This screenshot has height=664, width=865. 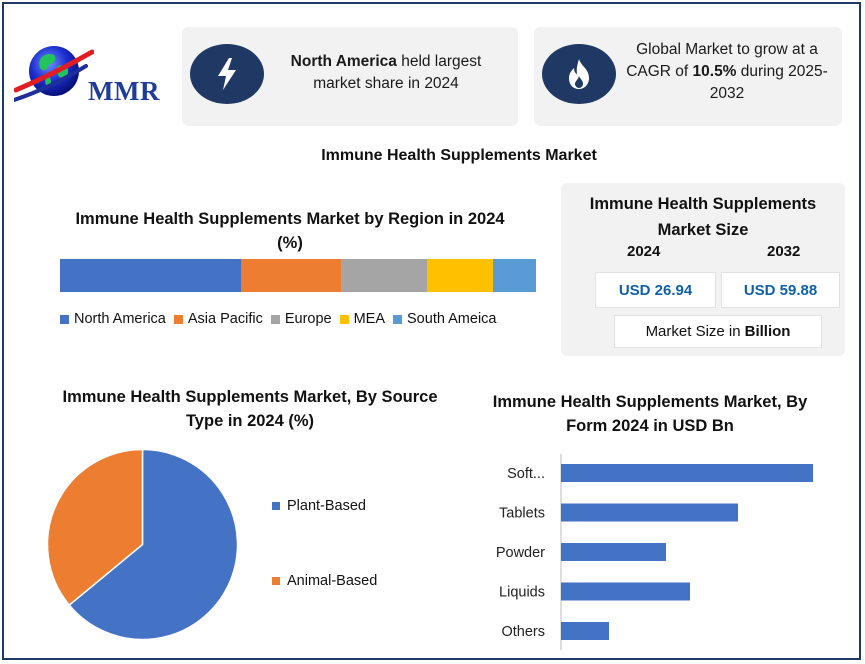 What do you see at coordinates (120, 319) in the screenshot?
I see `legend-label: North America` at bounding box center [120, 319].